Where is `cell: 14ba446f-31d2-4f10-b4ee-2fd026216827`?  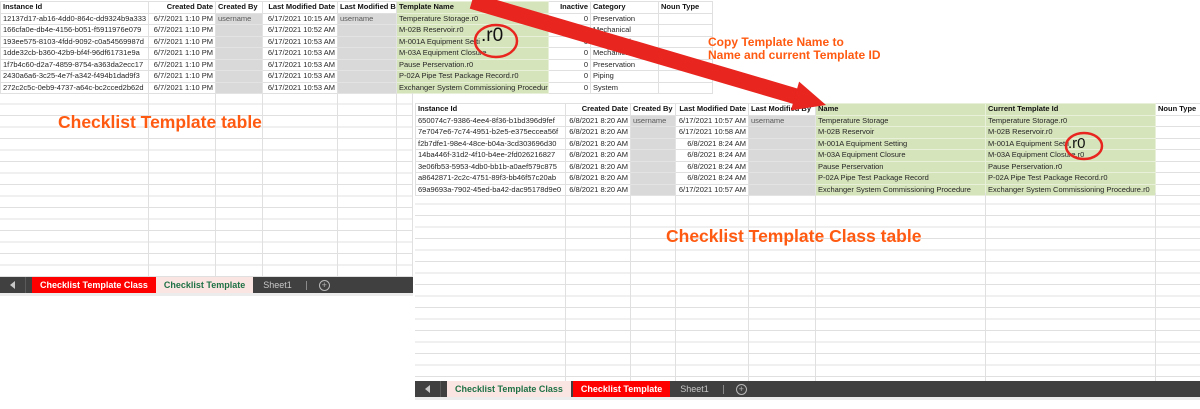 cell: 14ba446f-31d2-4f10-b4ee-2fd026216827 is located at coordinates (490, 155).